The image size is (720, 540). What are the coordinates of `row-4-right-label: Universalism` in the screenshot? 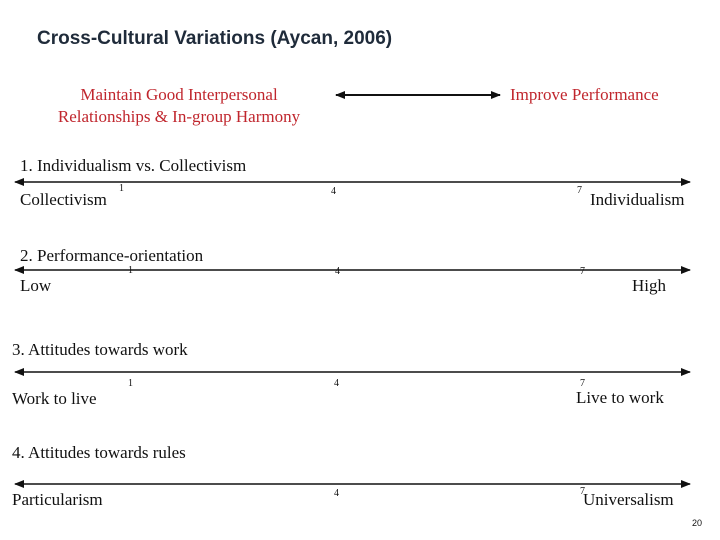 It's located at (628, 499).